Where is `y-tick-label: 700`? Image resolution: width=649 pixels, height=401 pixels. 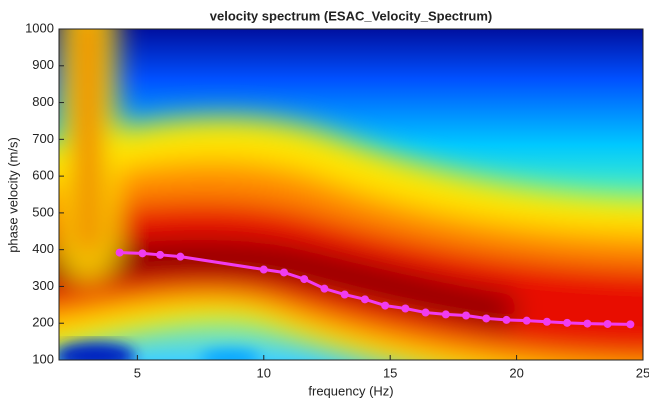
y-tick-label: 700 is located at coordinates (43, 138).